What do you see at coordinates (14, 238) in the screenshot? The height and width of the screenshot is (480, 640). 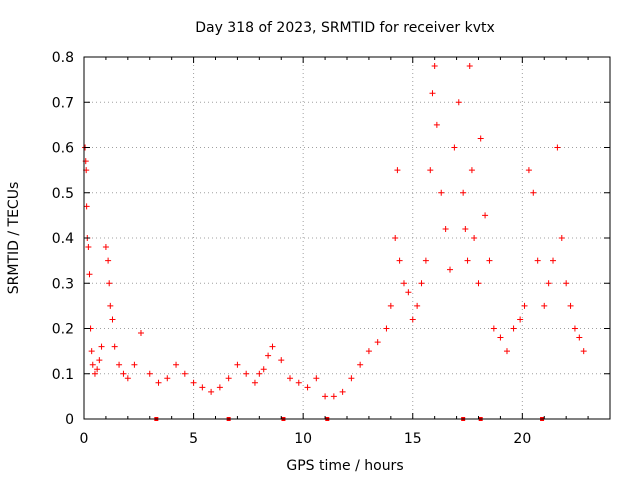 I see `y-axis-label: SRMTID / TECUs` at bounding box center [14, 238].